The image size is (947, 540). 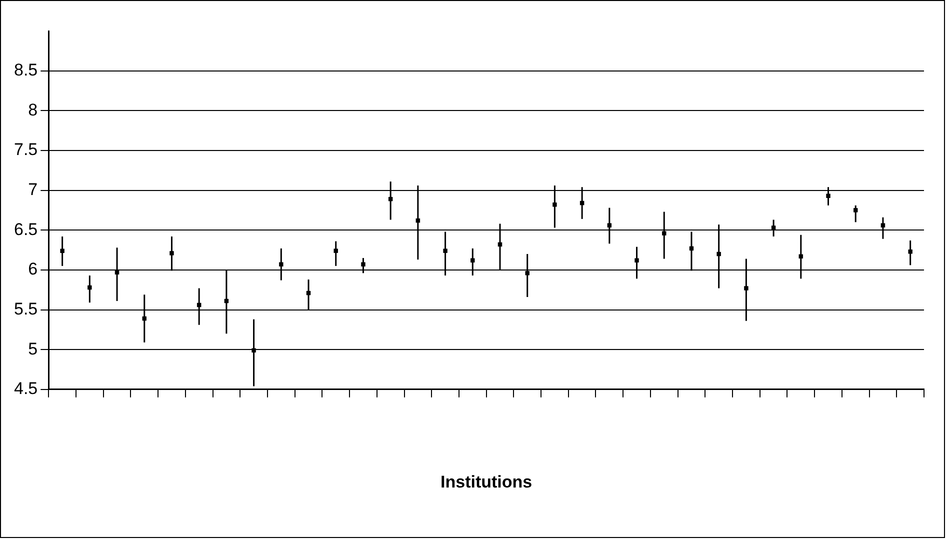 I want to click on y-tick-label: 6, so click(x=33, y=269).